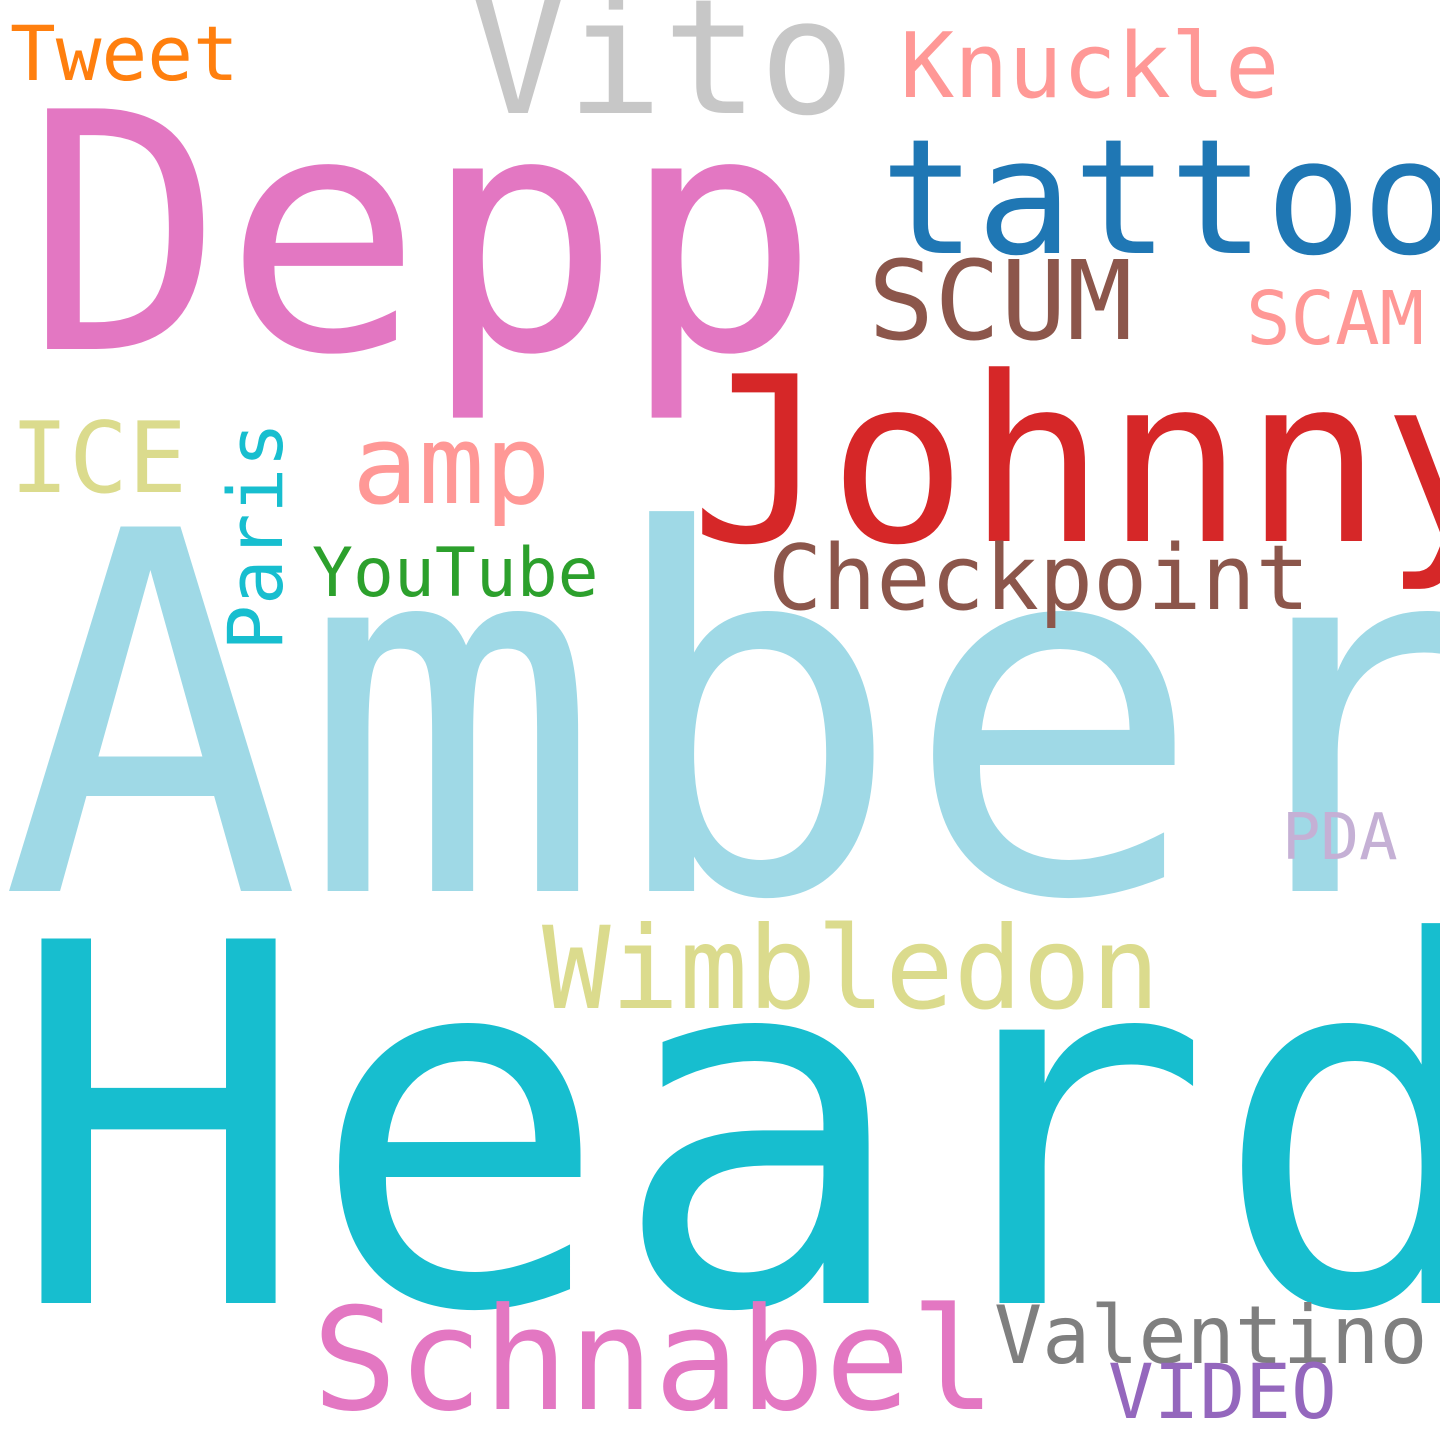 The width and height of the screenshot is (1440, 1440). What do you see at coordinates (1065, 462) in the screenshot?
I see `word-johnny: Johnny` at bounding box center [1065, 462].